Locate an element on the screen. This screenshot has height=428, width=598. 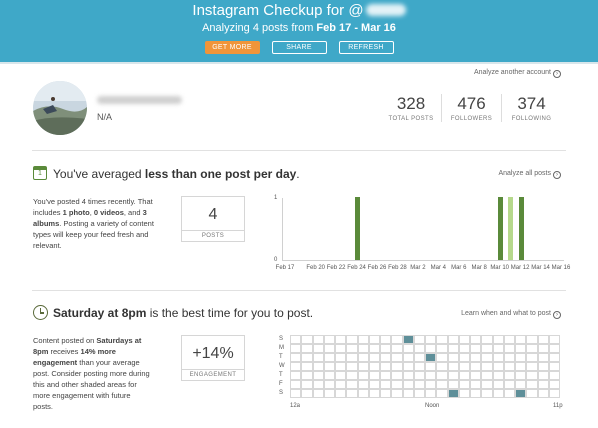
y-tick-1: 1 is located at coordinates (276, 198).